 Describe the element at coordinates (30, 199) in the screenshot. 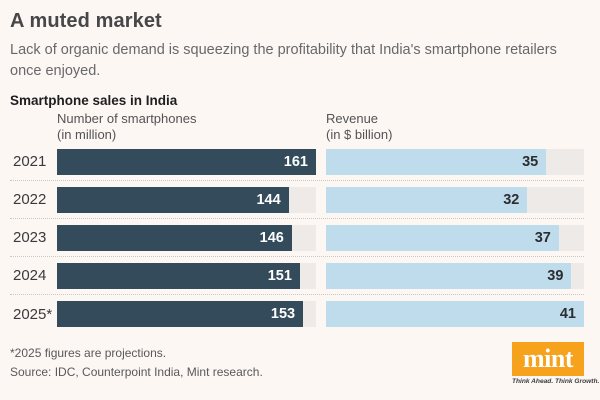

I see `year-label: 2022` at that location.